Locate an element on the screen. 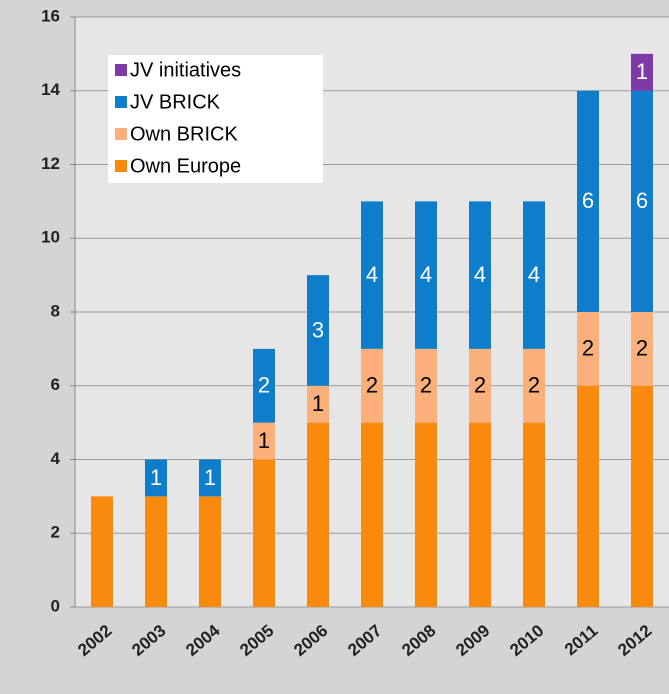  y-tick-label: 2 is located at coordinates (55, 532).